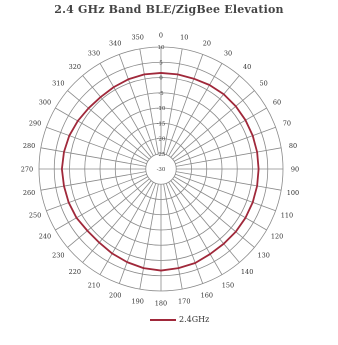 This screenshot has height=345, width=338. What do you see at coordinates (161, 48) in the screenshot?
I see `radial-label: 10` at bounding box center [161, 48].